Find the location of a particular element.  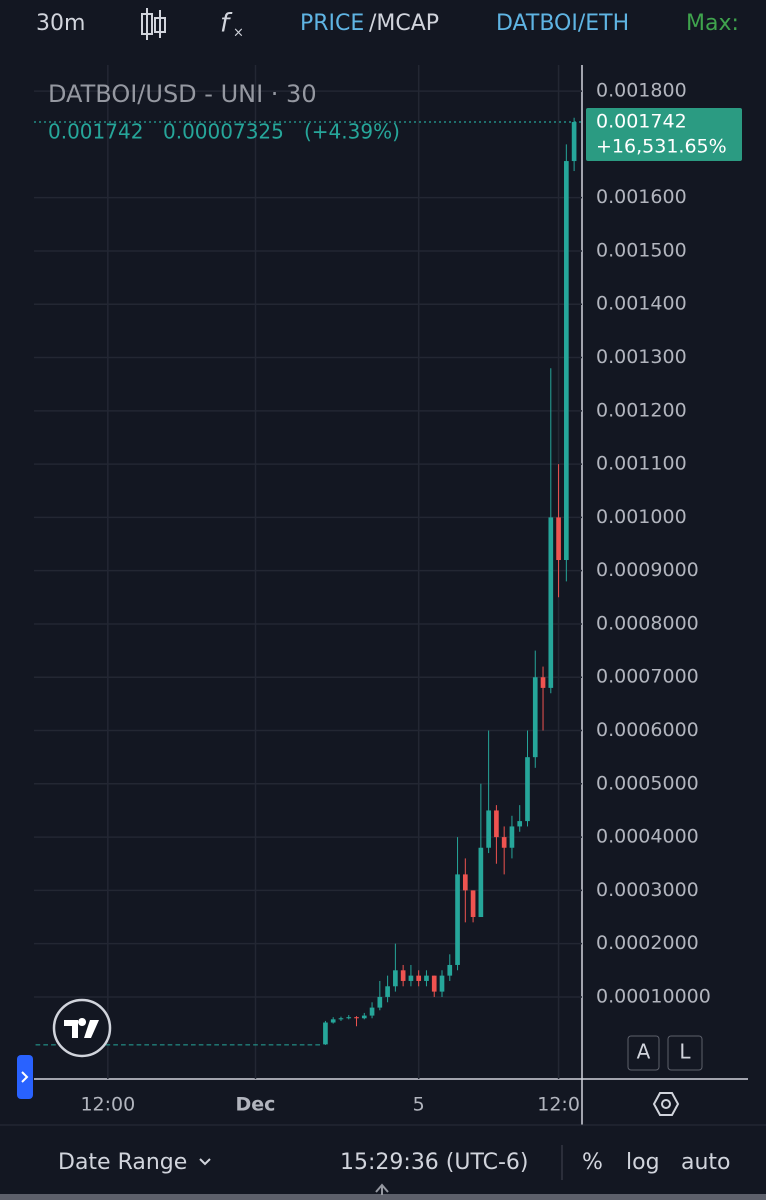

y-tick-label: 0.001400 is located at coordinates (641, 304).